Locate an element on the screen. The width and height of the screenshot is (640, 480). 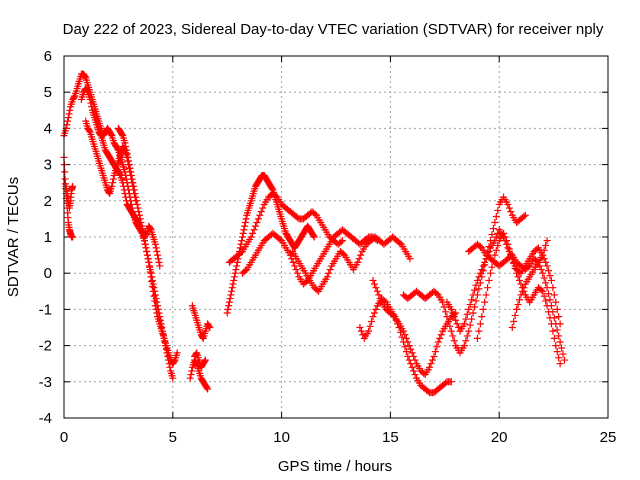
y-tick-label: -2 is located at coordinates (45, 346).